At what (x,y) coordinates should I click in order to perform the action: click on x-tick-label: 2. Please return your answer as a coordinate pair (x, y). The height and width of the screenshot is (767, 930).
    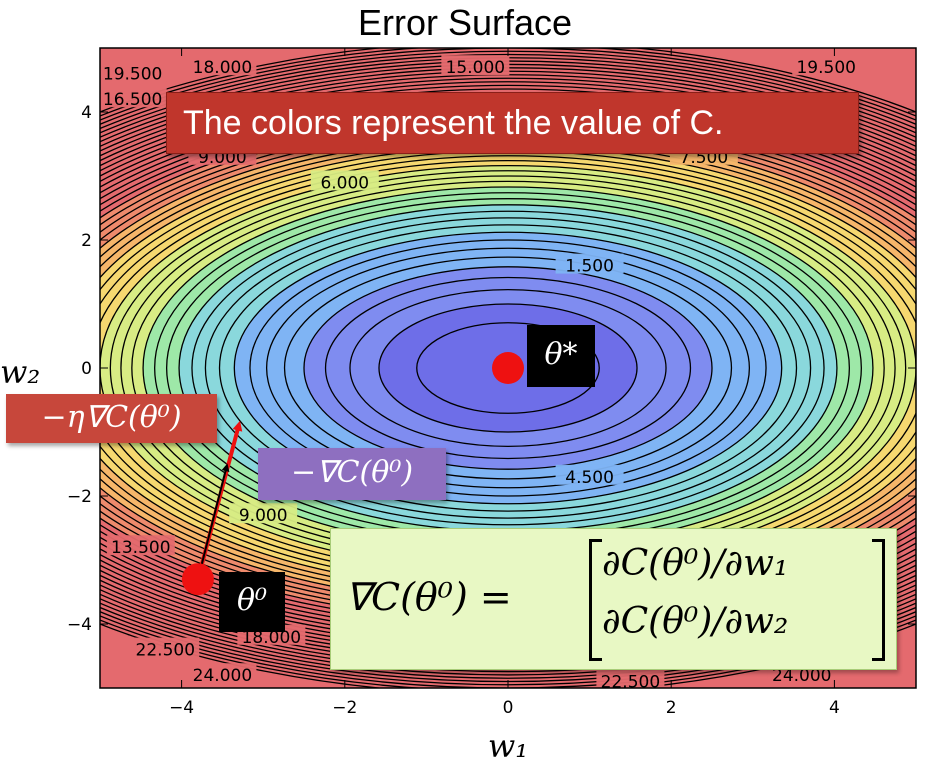
    Looking at the image, I should click on (671, 708).